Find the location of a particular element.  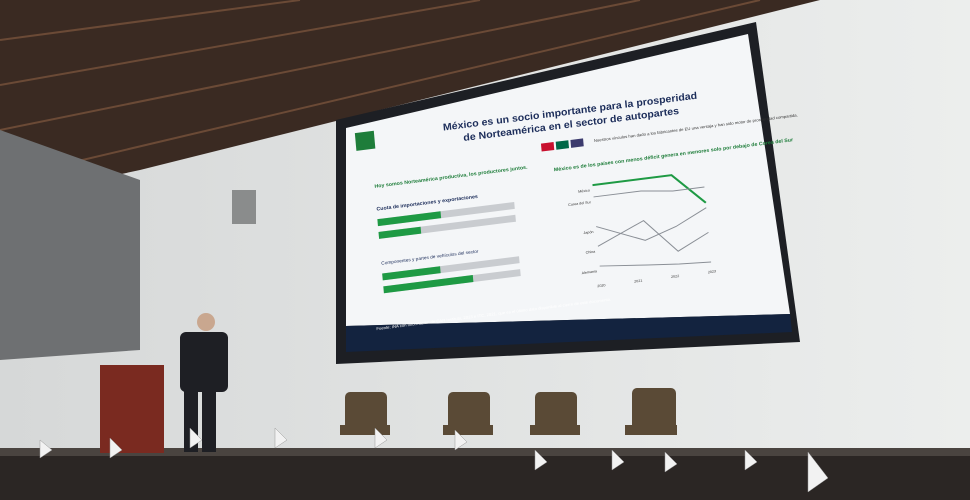

slide-footer-band is located at coordinates (569, 333).